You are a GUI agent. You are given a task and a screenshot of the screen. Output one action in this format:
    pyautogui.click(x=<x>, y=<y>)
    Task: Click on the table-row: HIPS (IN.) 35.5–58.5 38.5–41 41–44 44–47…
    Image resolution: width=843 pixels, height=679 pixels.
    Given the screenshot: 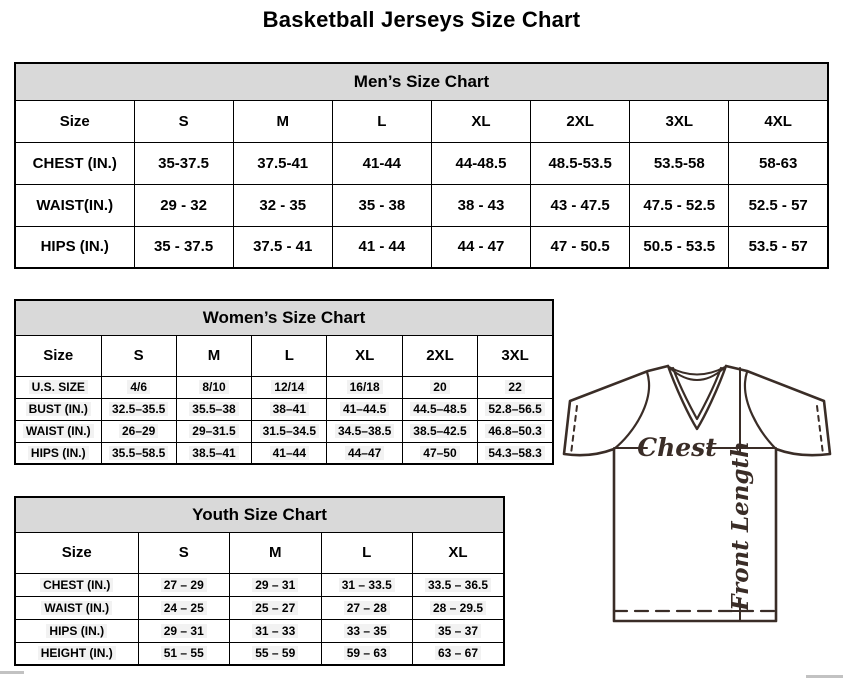 What is the action you would take?
    pyautogui.click(x=284, y=453)
    